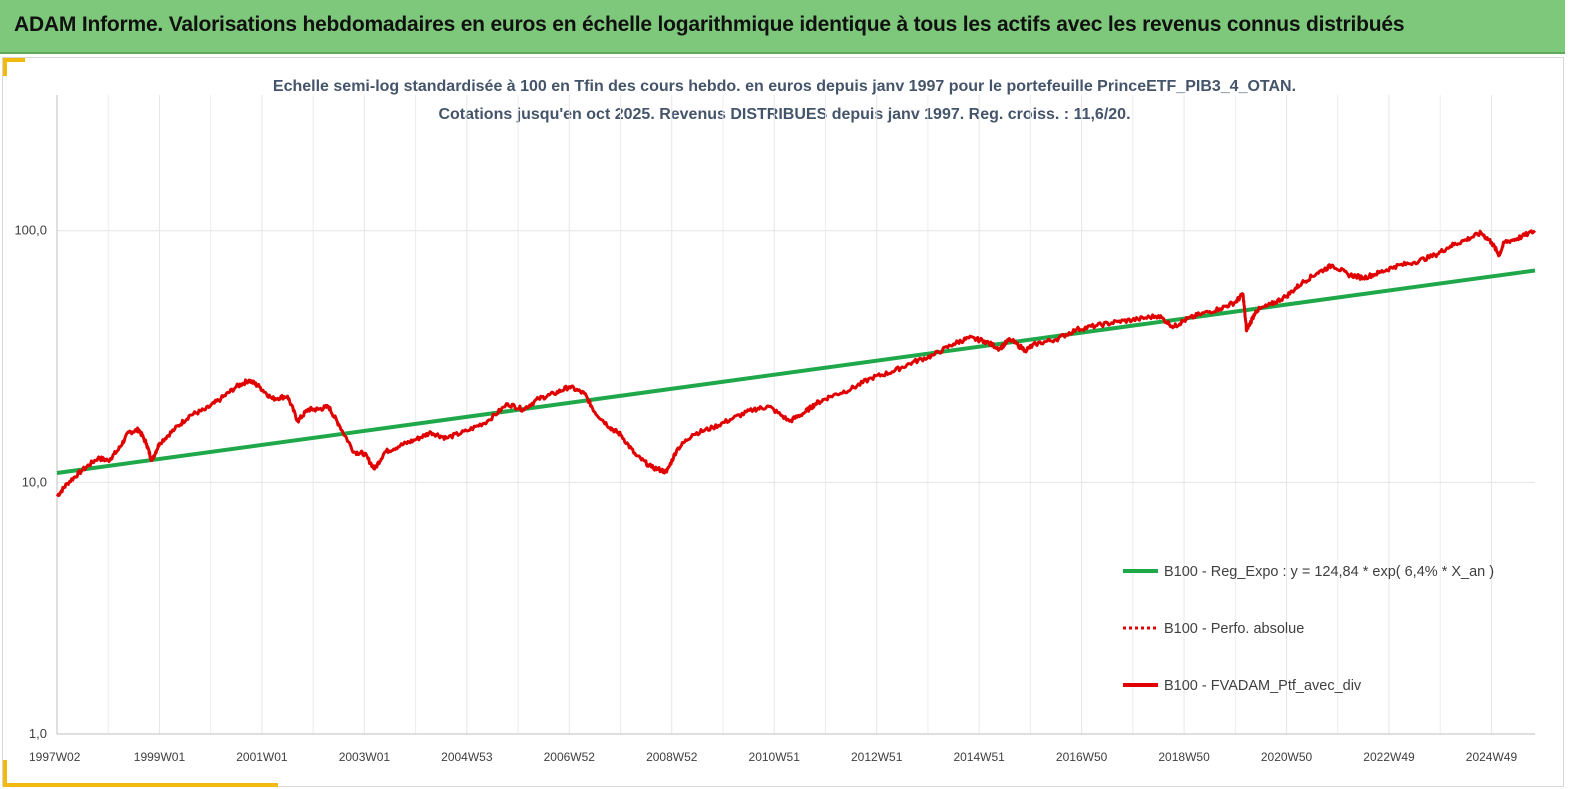 The width and height of the screenshot is (1569, 789). What do you see at coordinates (775, 757) in the screenshot?
I see `x-tick-label: 2010W51` at bounding box center [775, 757].